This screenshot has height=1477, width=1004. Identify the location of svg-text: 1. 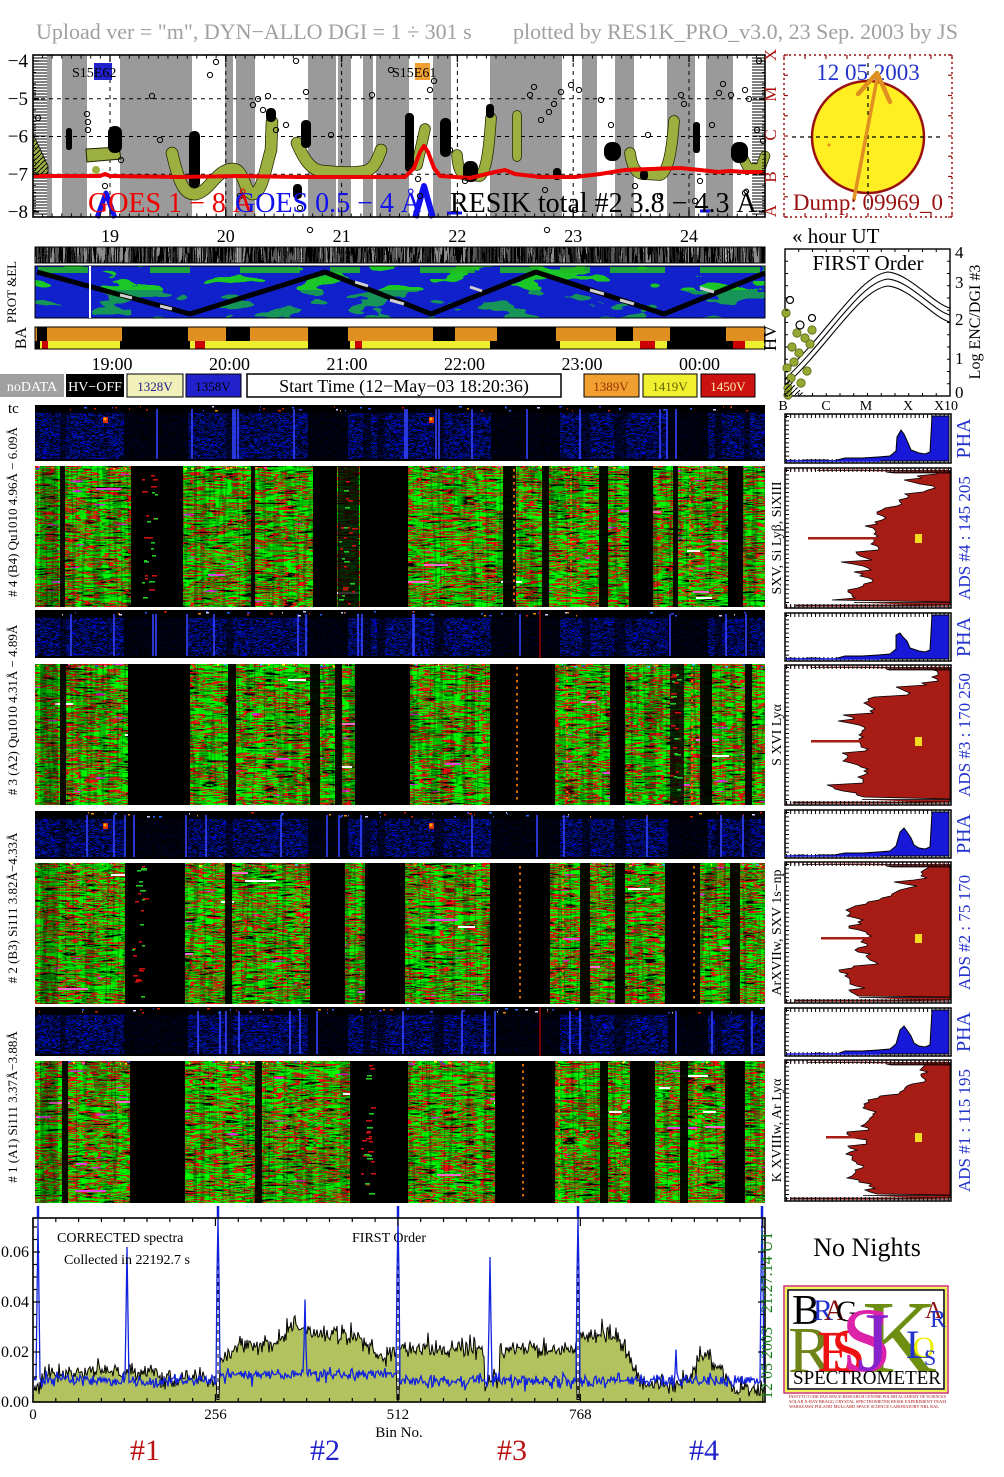
(959, 358).